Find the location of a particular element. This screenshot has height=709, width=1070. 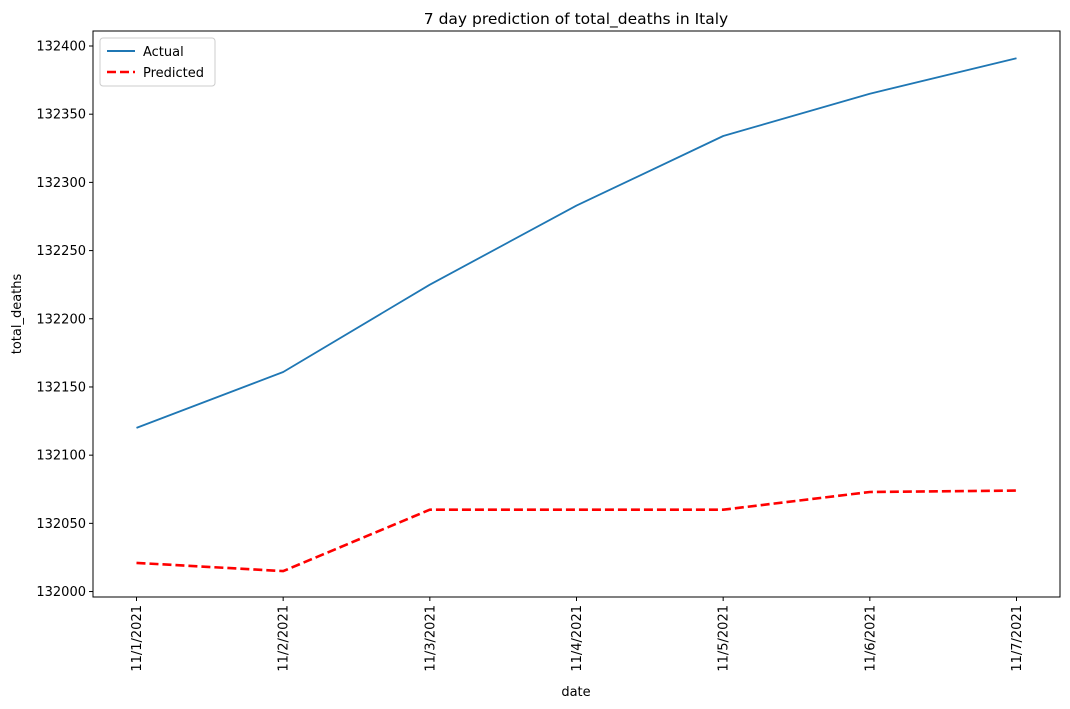

y-tick-label: 132400 is located at coordinates (61, 47).